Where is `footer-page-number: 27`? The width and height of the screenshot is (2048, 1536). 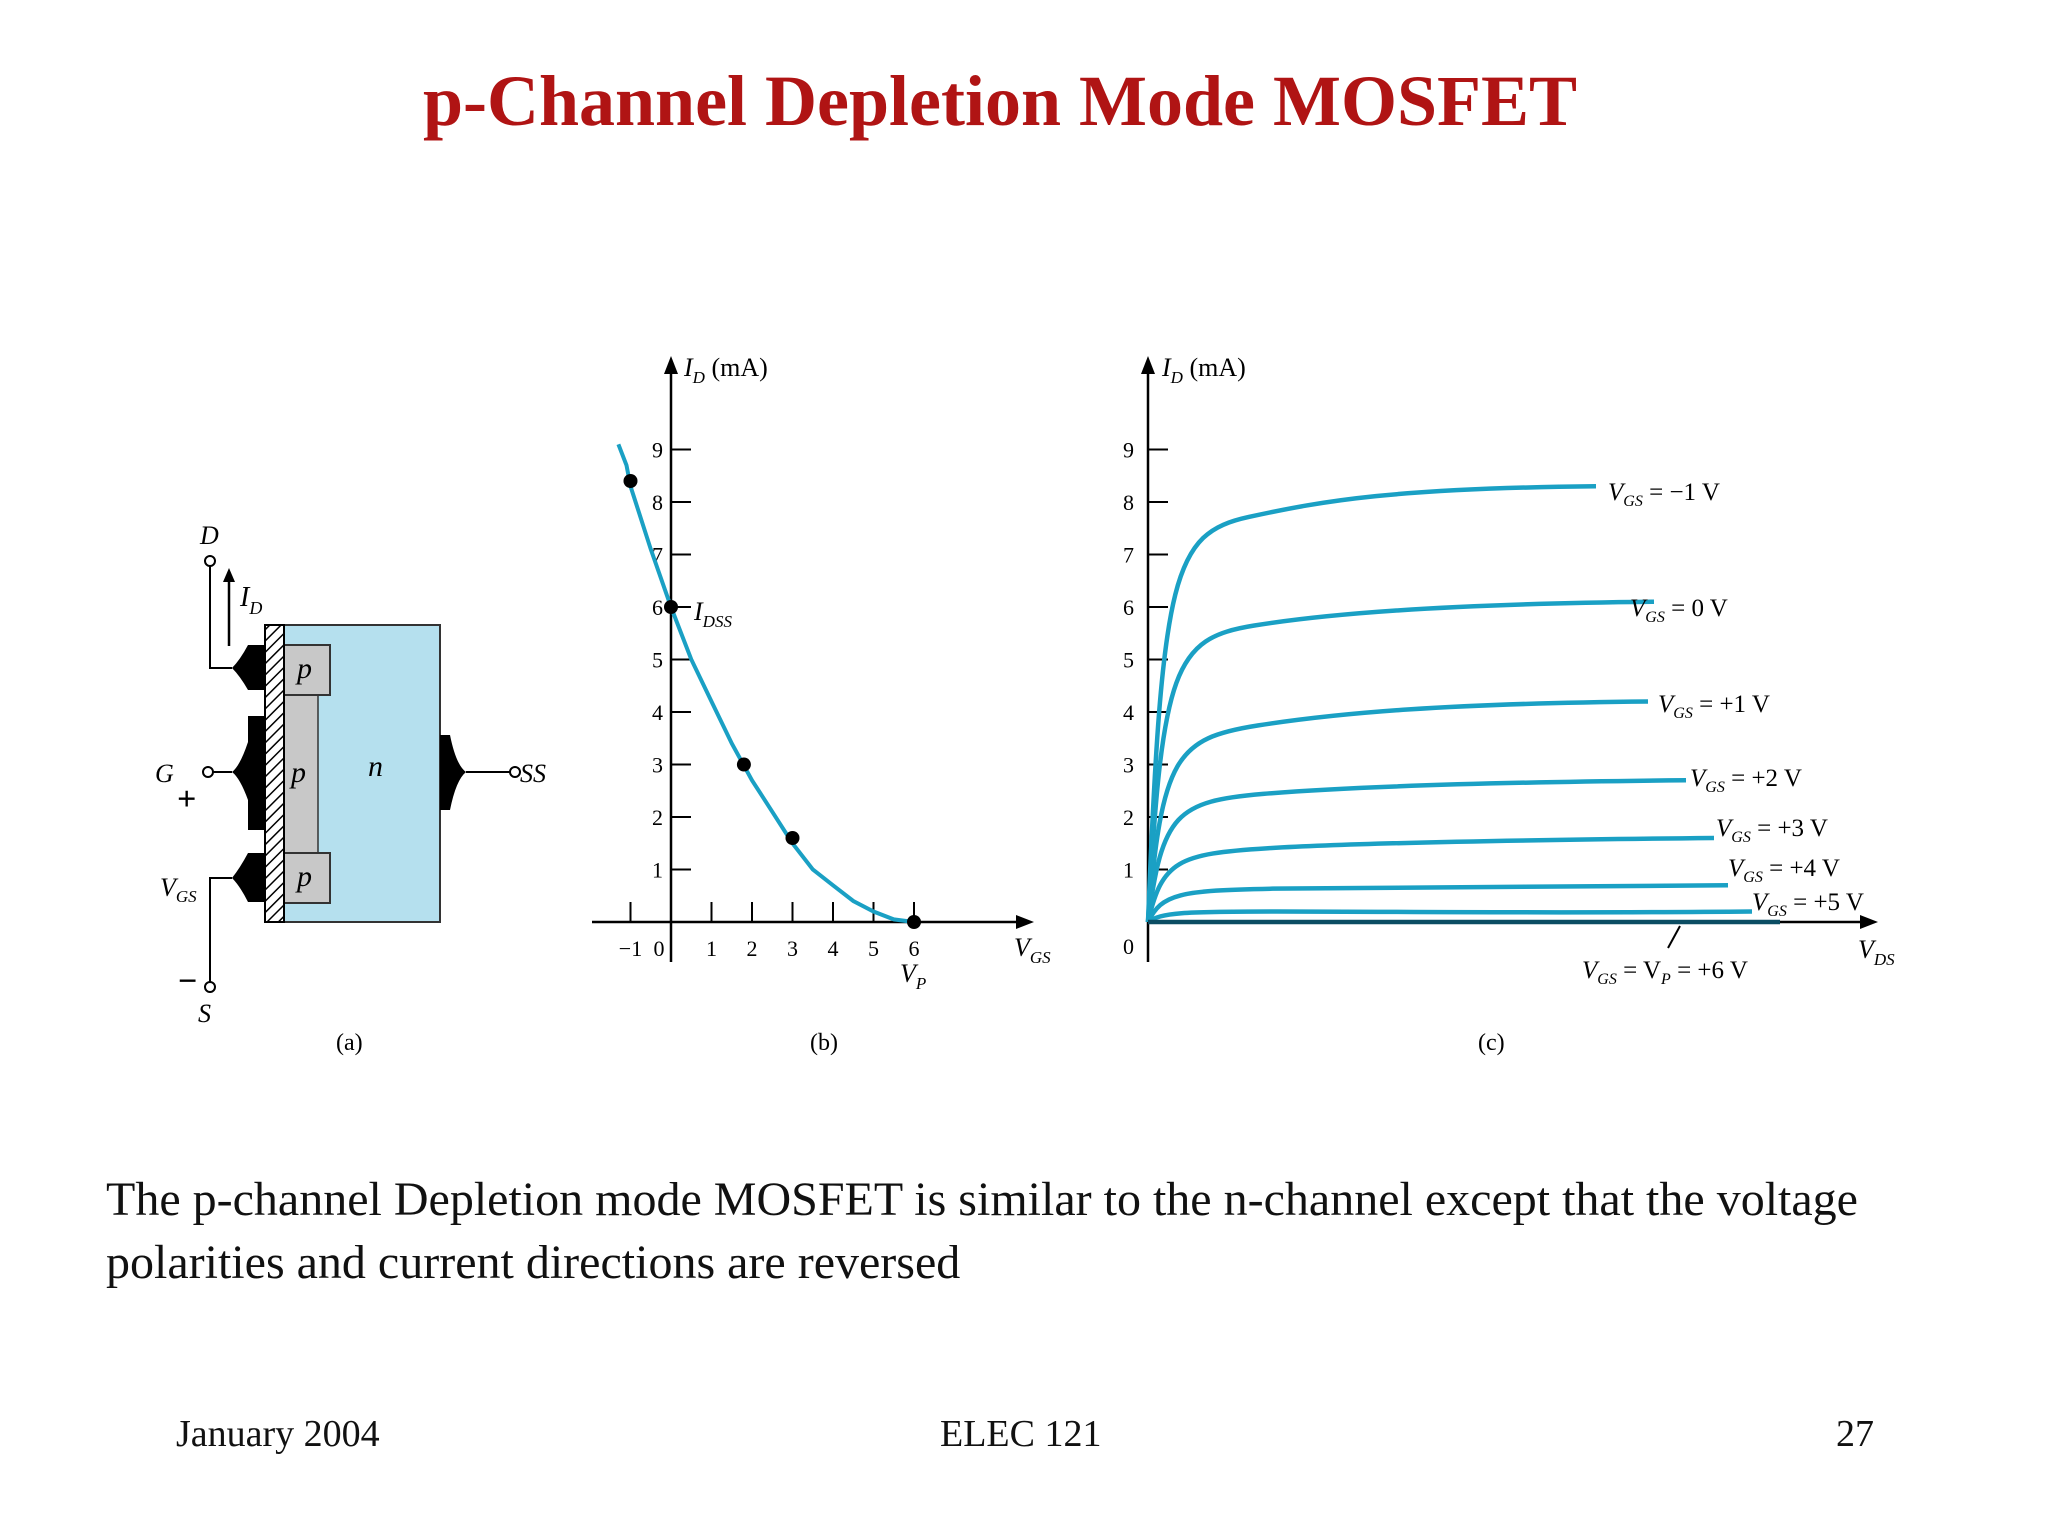
footer-page-number: 27 is located at coordinates (1855, 1434).